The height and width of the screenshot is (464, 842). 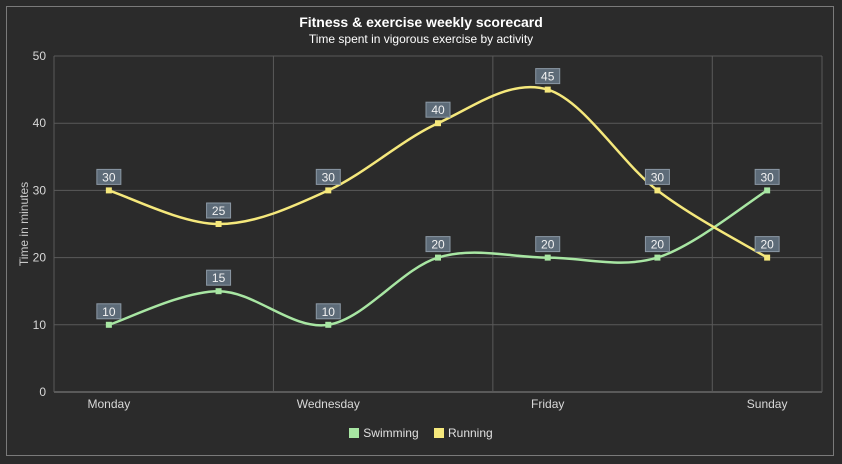 I want to click on x-tick-label: Friday, so click(x=547, y=404).